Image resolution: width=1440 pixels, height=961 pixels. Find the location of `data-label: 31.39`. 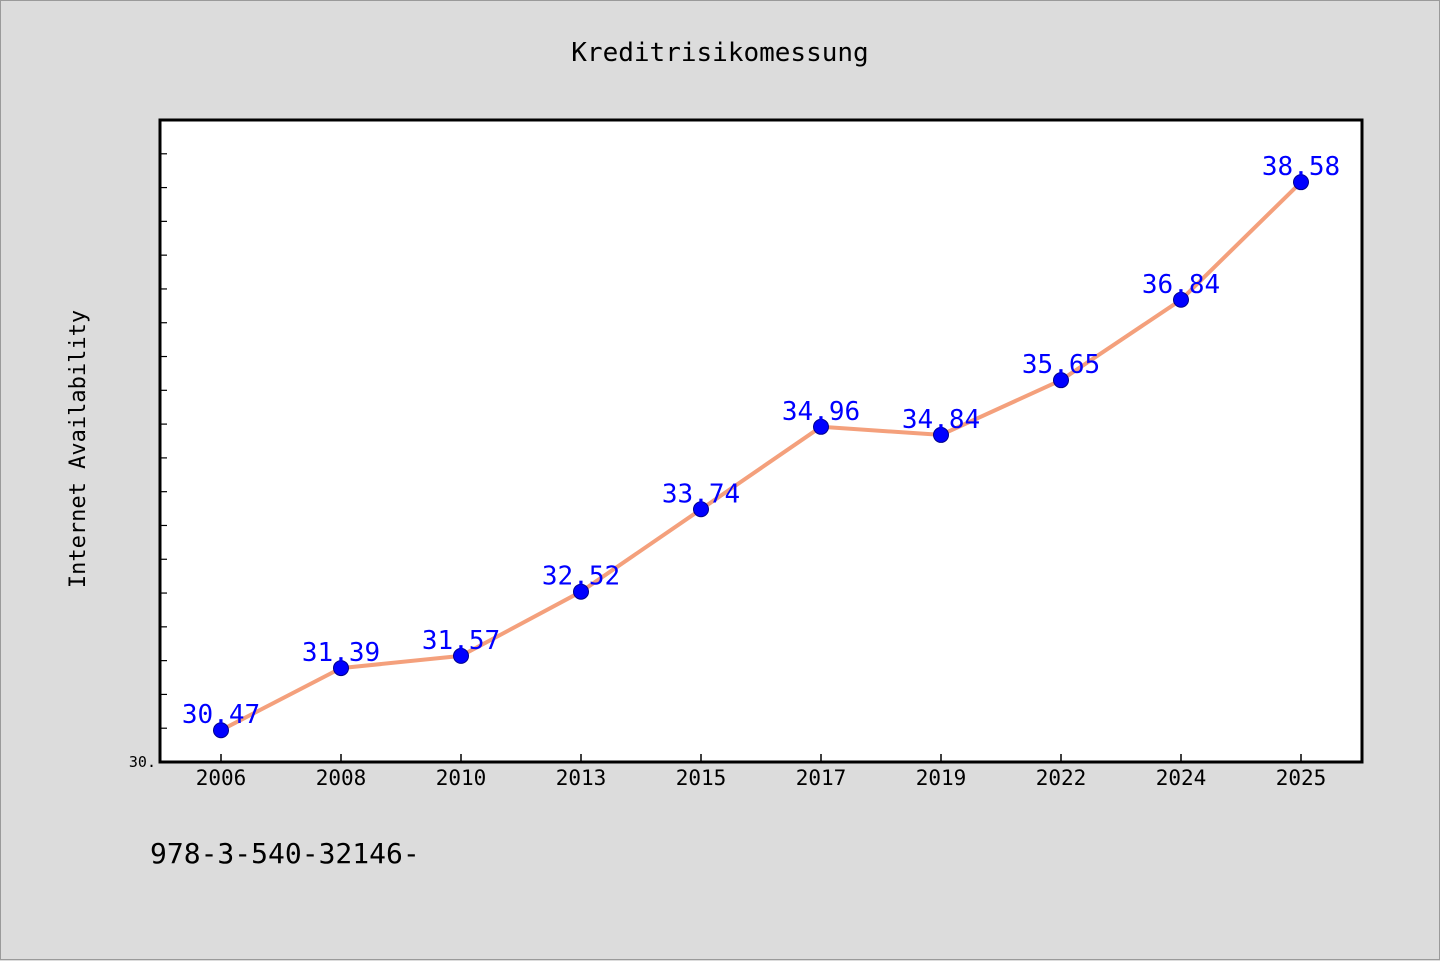

data-label: 31.39 is located at coordinates (341, 653).